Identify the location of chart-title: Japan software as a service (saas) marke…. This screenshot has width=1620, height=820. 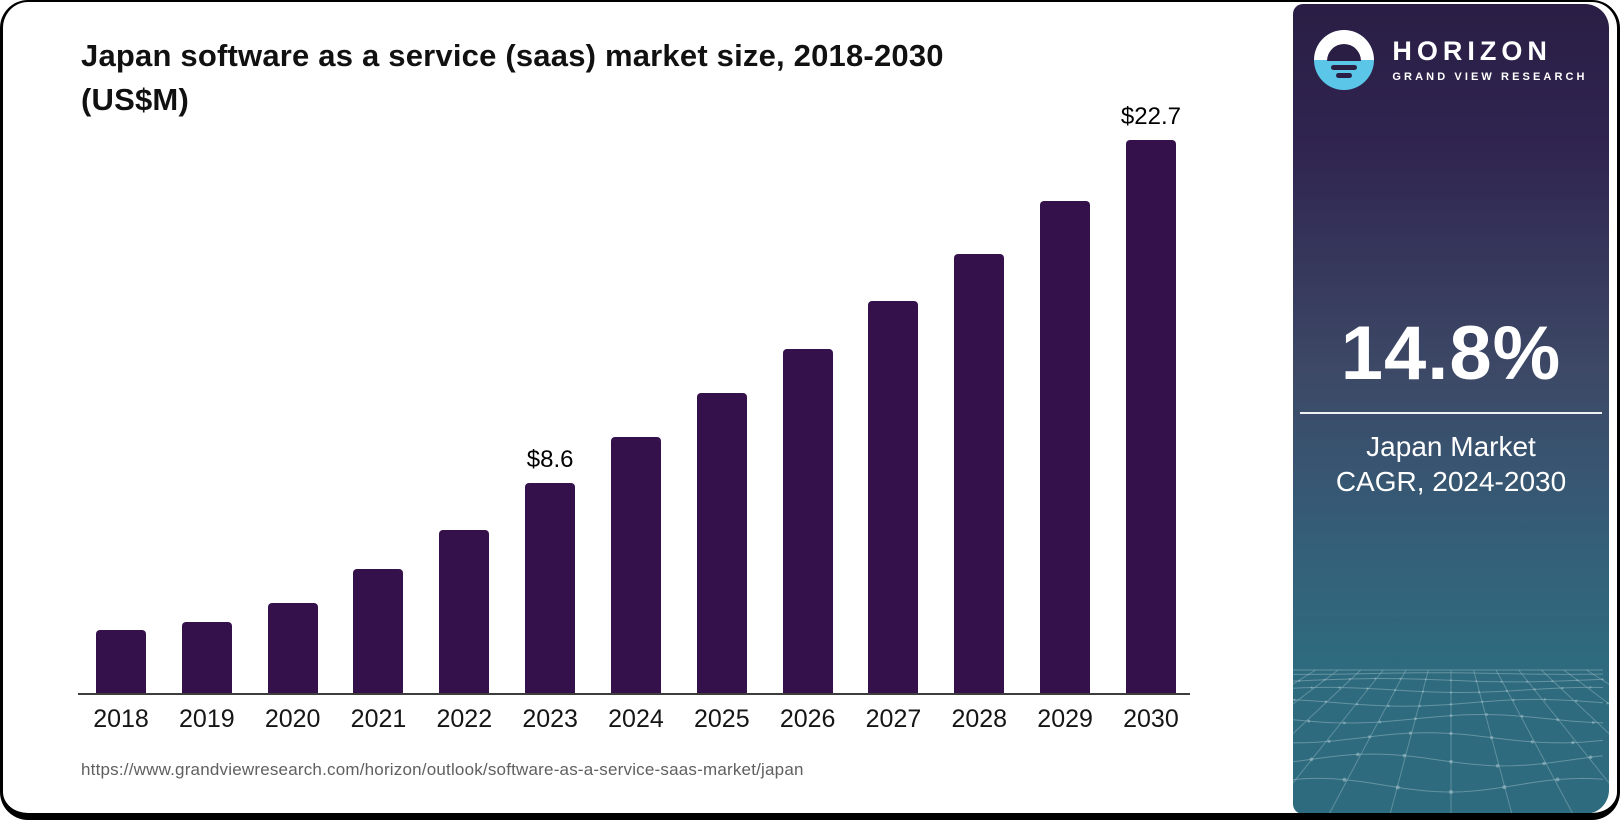
(601, 78).